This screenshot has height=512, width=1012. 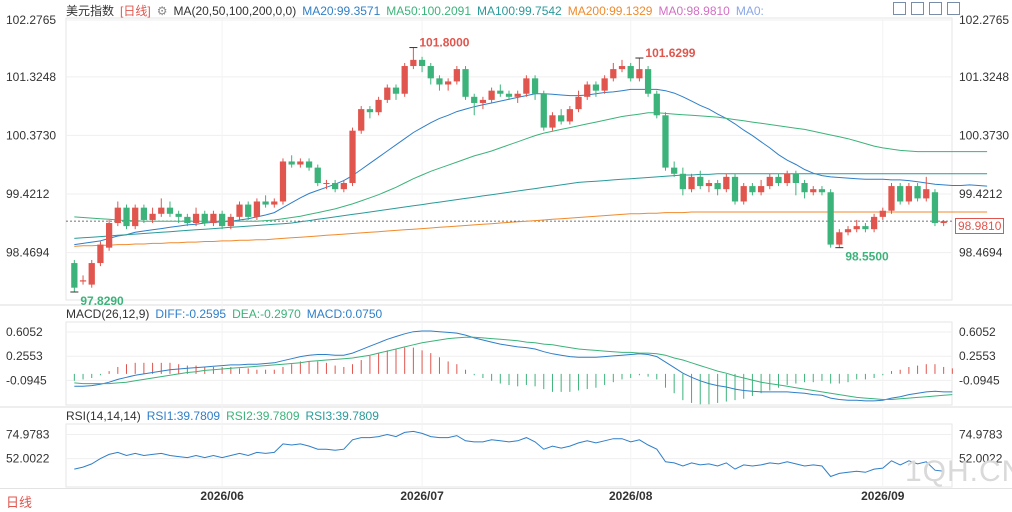 I want to click on ma200-line, so click(x=531, y=229).